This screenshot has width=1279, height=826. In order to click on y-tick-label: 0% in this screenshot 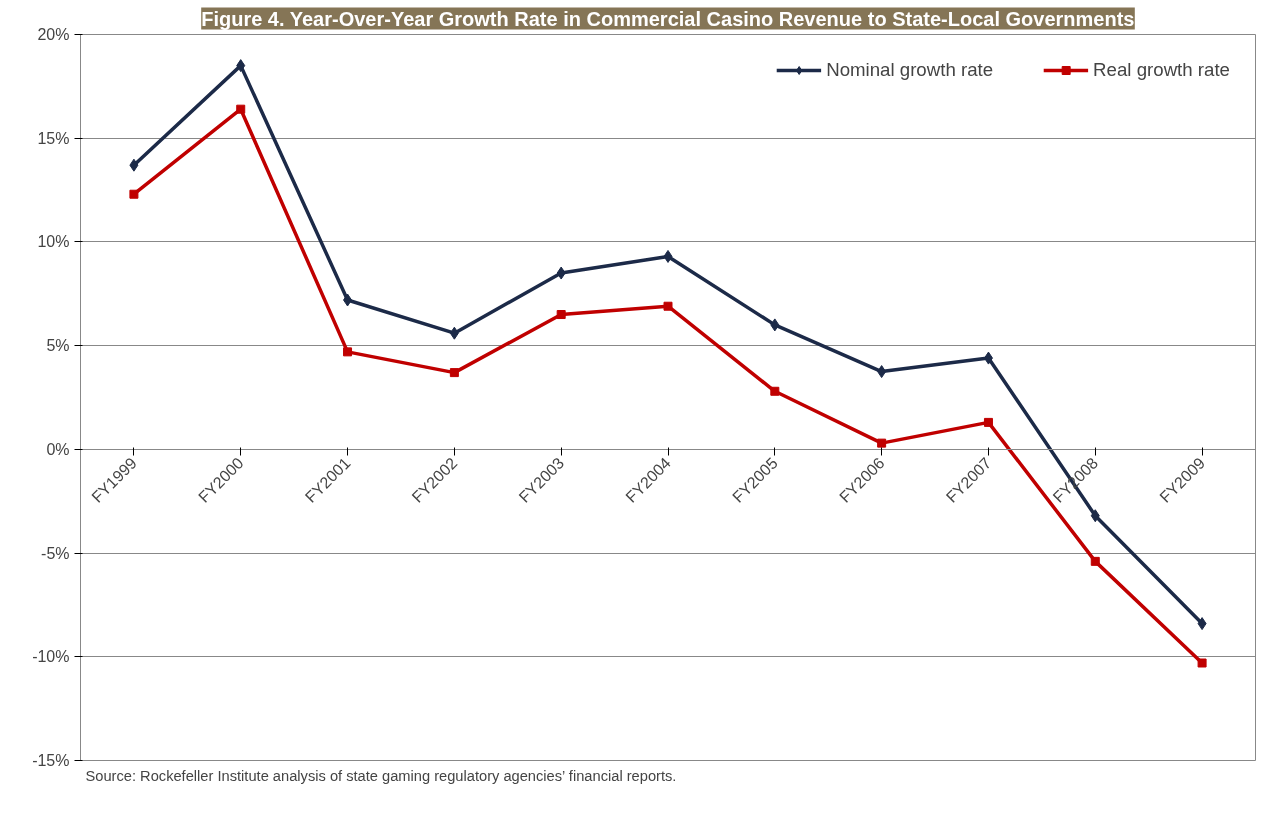, I will do `click(58, 449)`.